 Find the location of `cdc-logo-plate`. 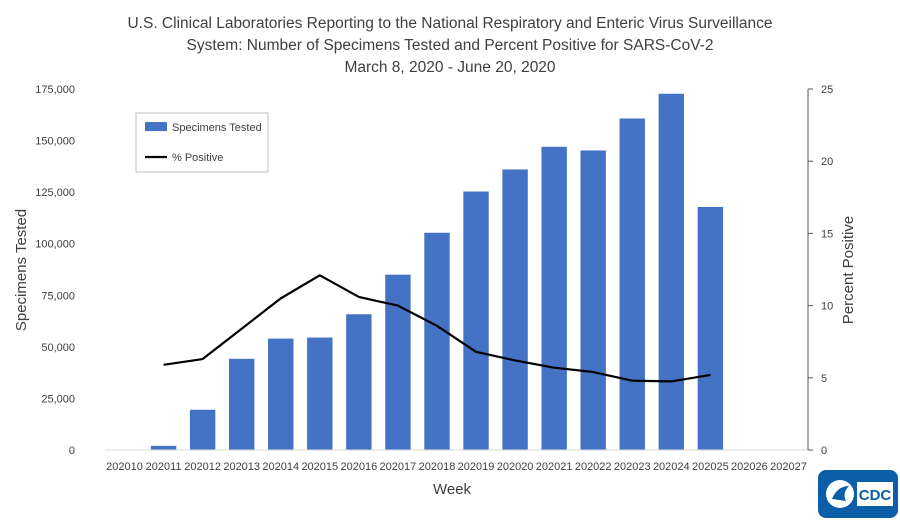

cdc-logo-plate is located at coordinates (875, 494).